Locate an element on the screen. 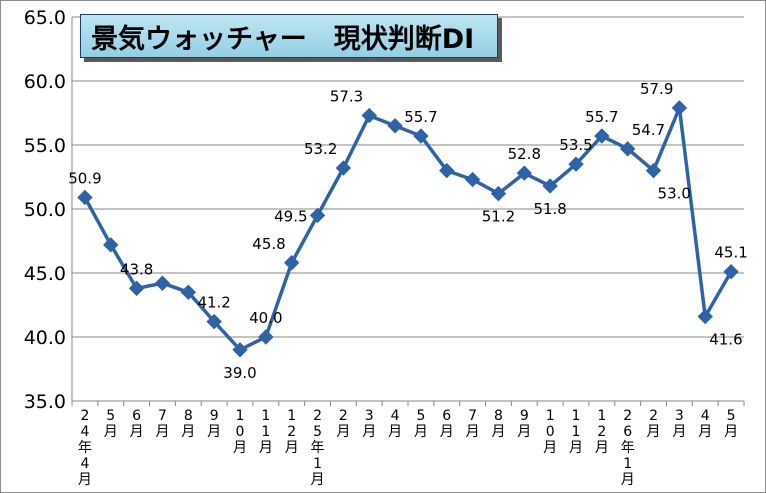  data-label: 51.2 is located at coordinates (498, 217).